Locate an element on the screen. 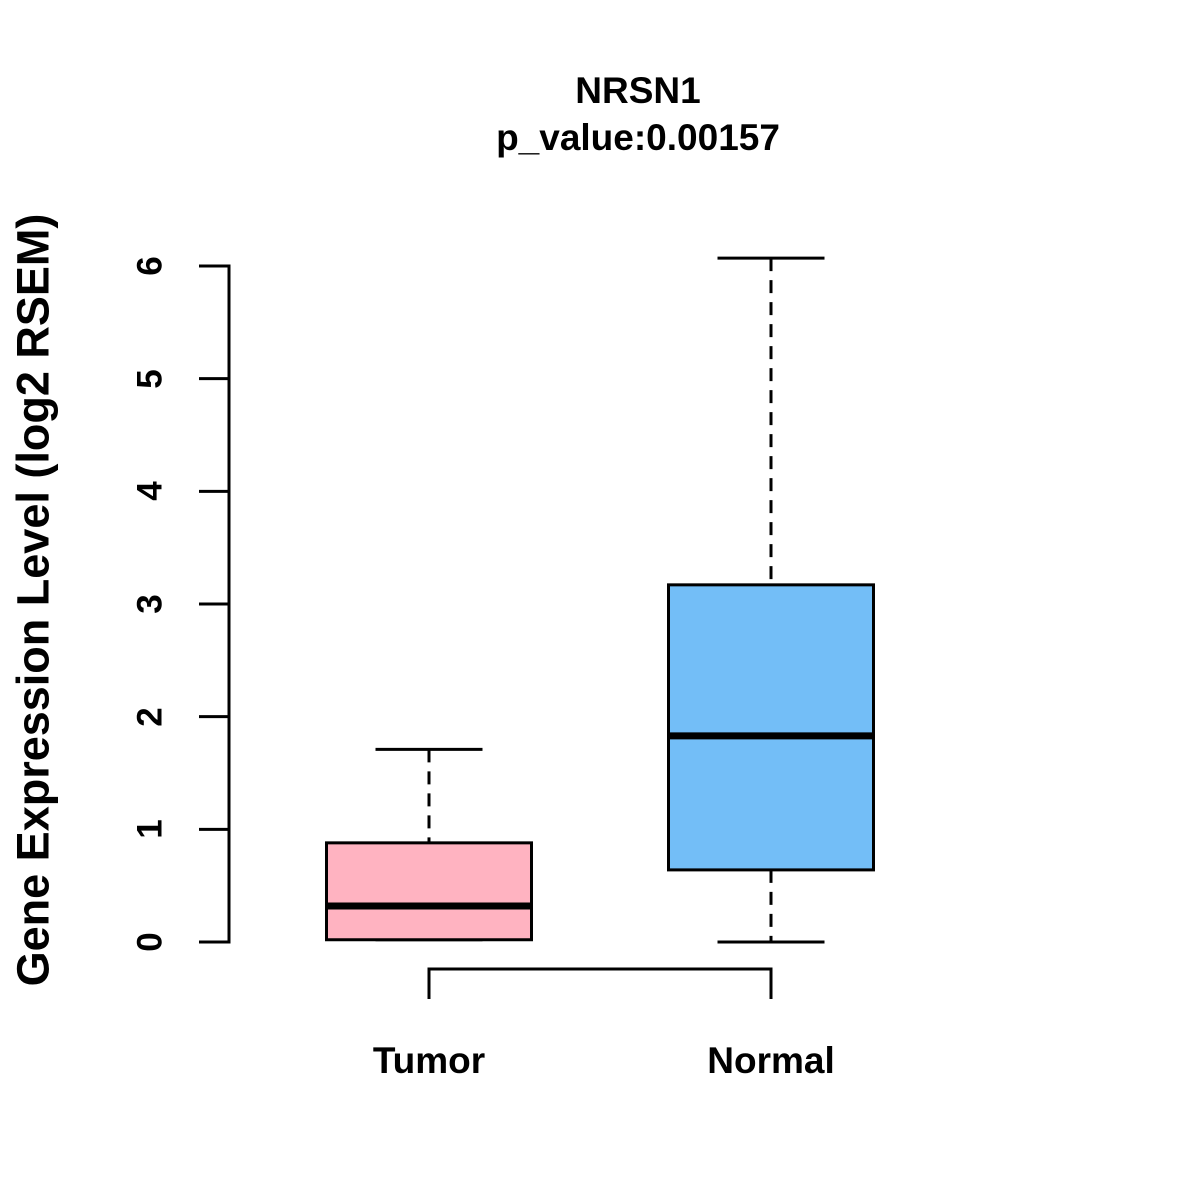 The image size is (1200, 1200). box-tumor is located at coordinates (429, 891).